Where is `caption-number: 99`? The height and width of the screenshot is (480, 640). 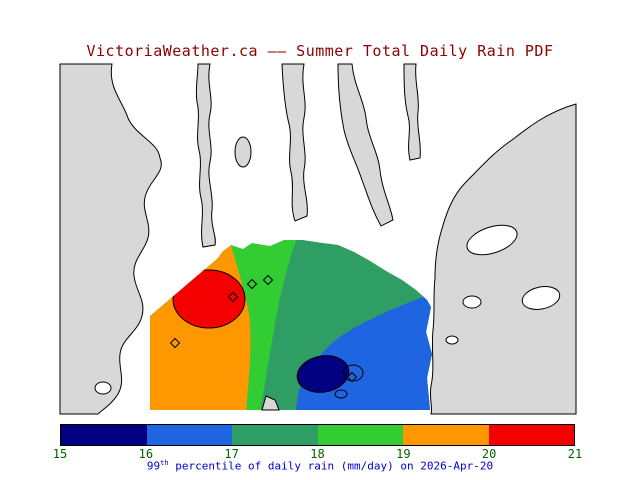 caption-number: 99 is located at coordinates (153, 466).